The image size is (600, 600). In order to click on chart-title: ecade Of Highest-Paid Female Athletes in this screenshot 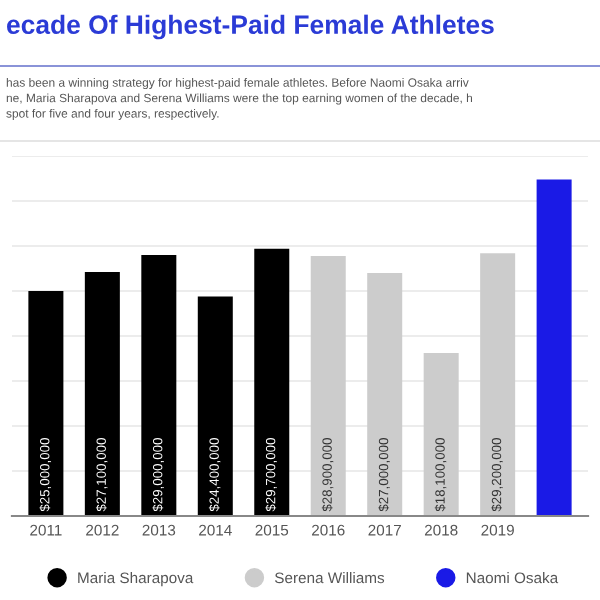, I will do `click(250, 27)`.